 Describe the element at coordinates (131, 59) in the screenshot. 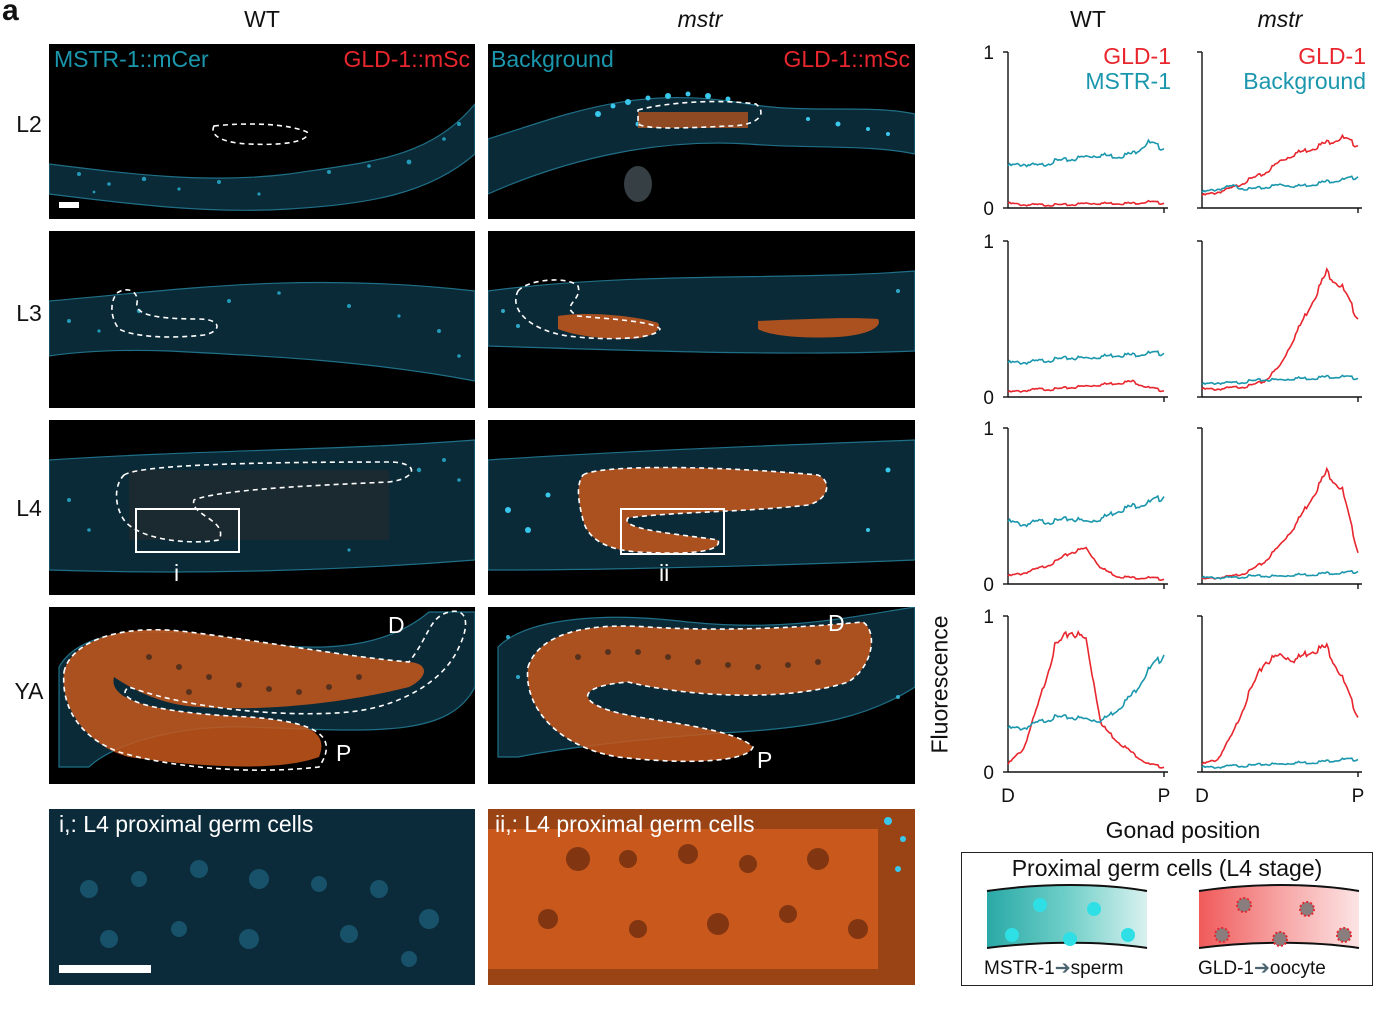

I see `wt-channel-label: MSTR-1::mCer` at that location.